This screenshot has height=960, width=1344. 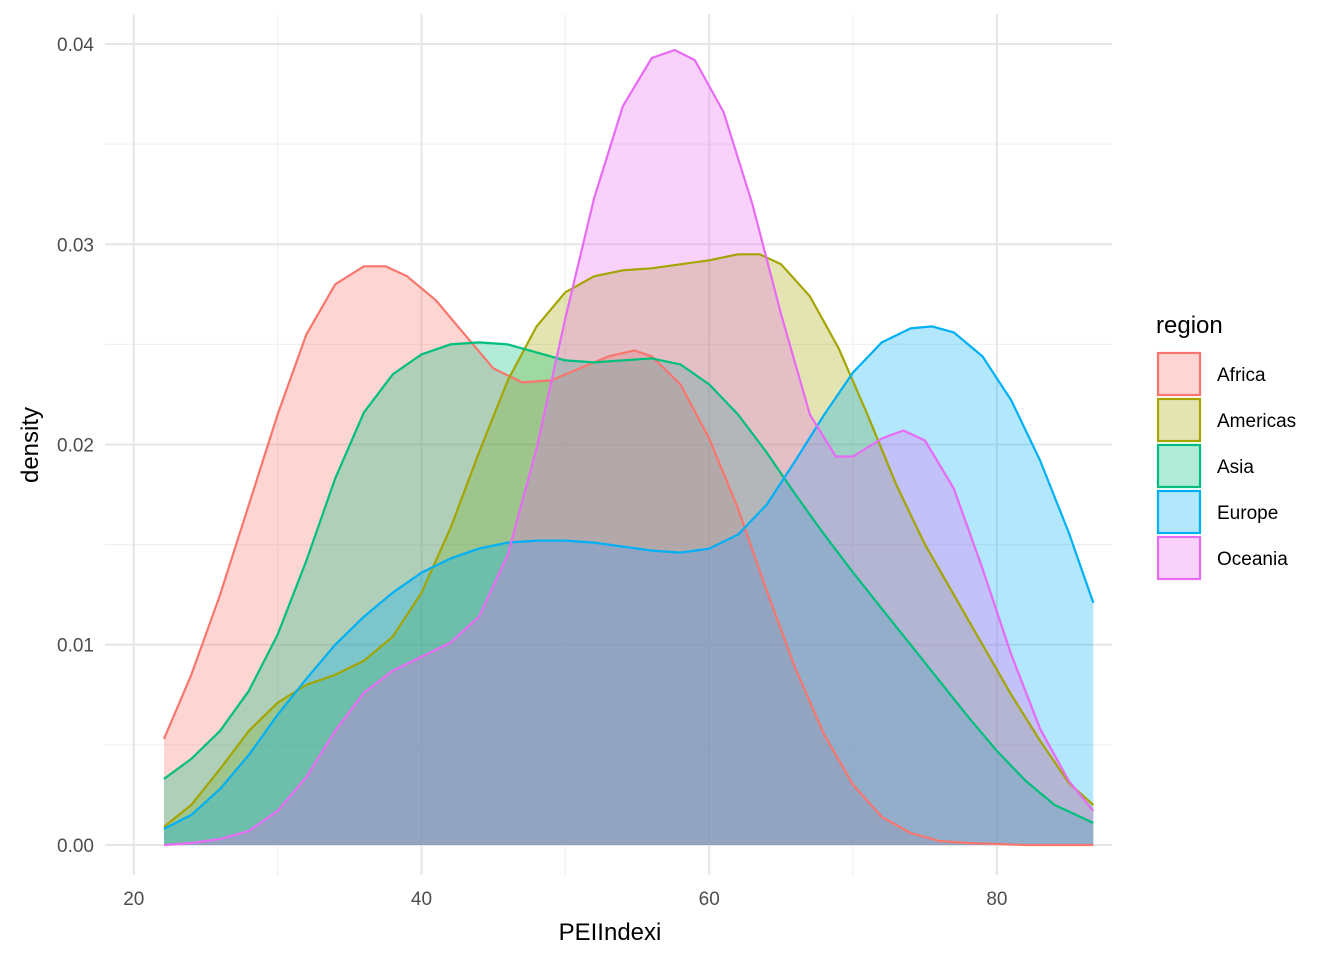 I want to click on y-tick-label: 0.00, so click(x=75, y=846).